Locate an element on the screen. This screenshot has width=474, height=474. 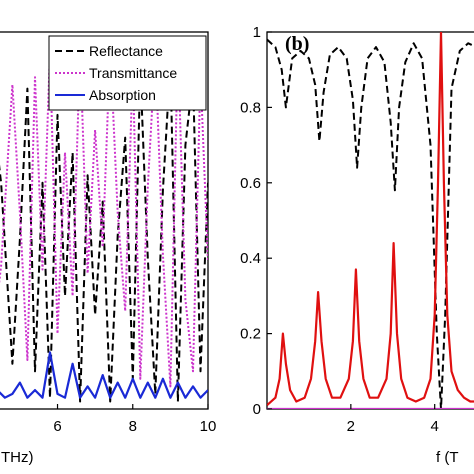
legend-label: Absorption is located at coordinates (122, 95).